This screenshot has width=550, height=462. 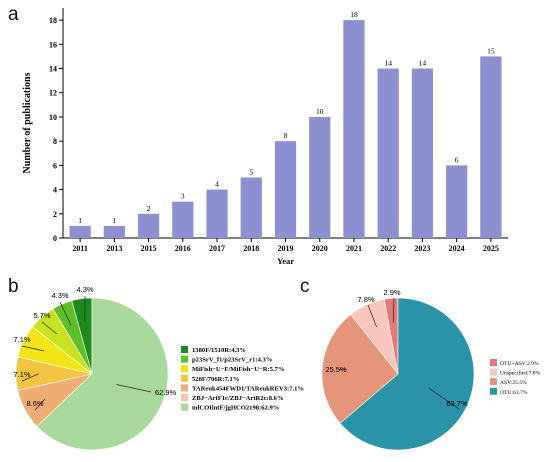 What do you see at coordinates (305, 286) in the screenshot?
I see `panel-c-letter: c` at bounding box center [305, 286].